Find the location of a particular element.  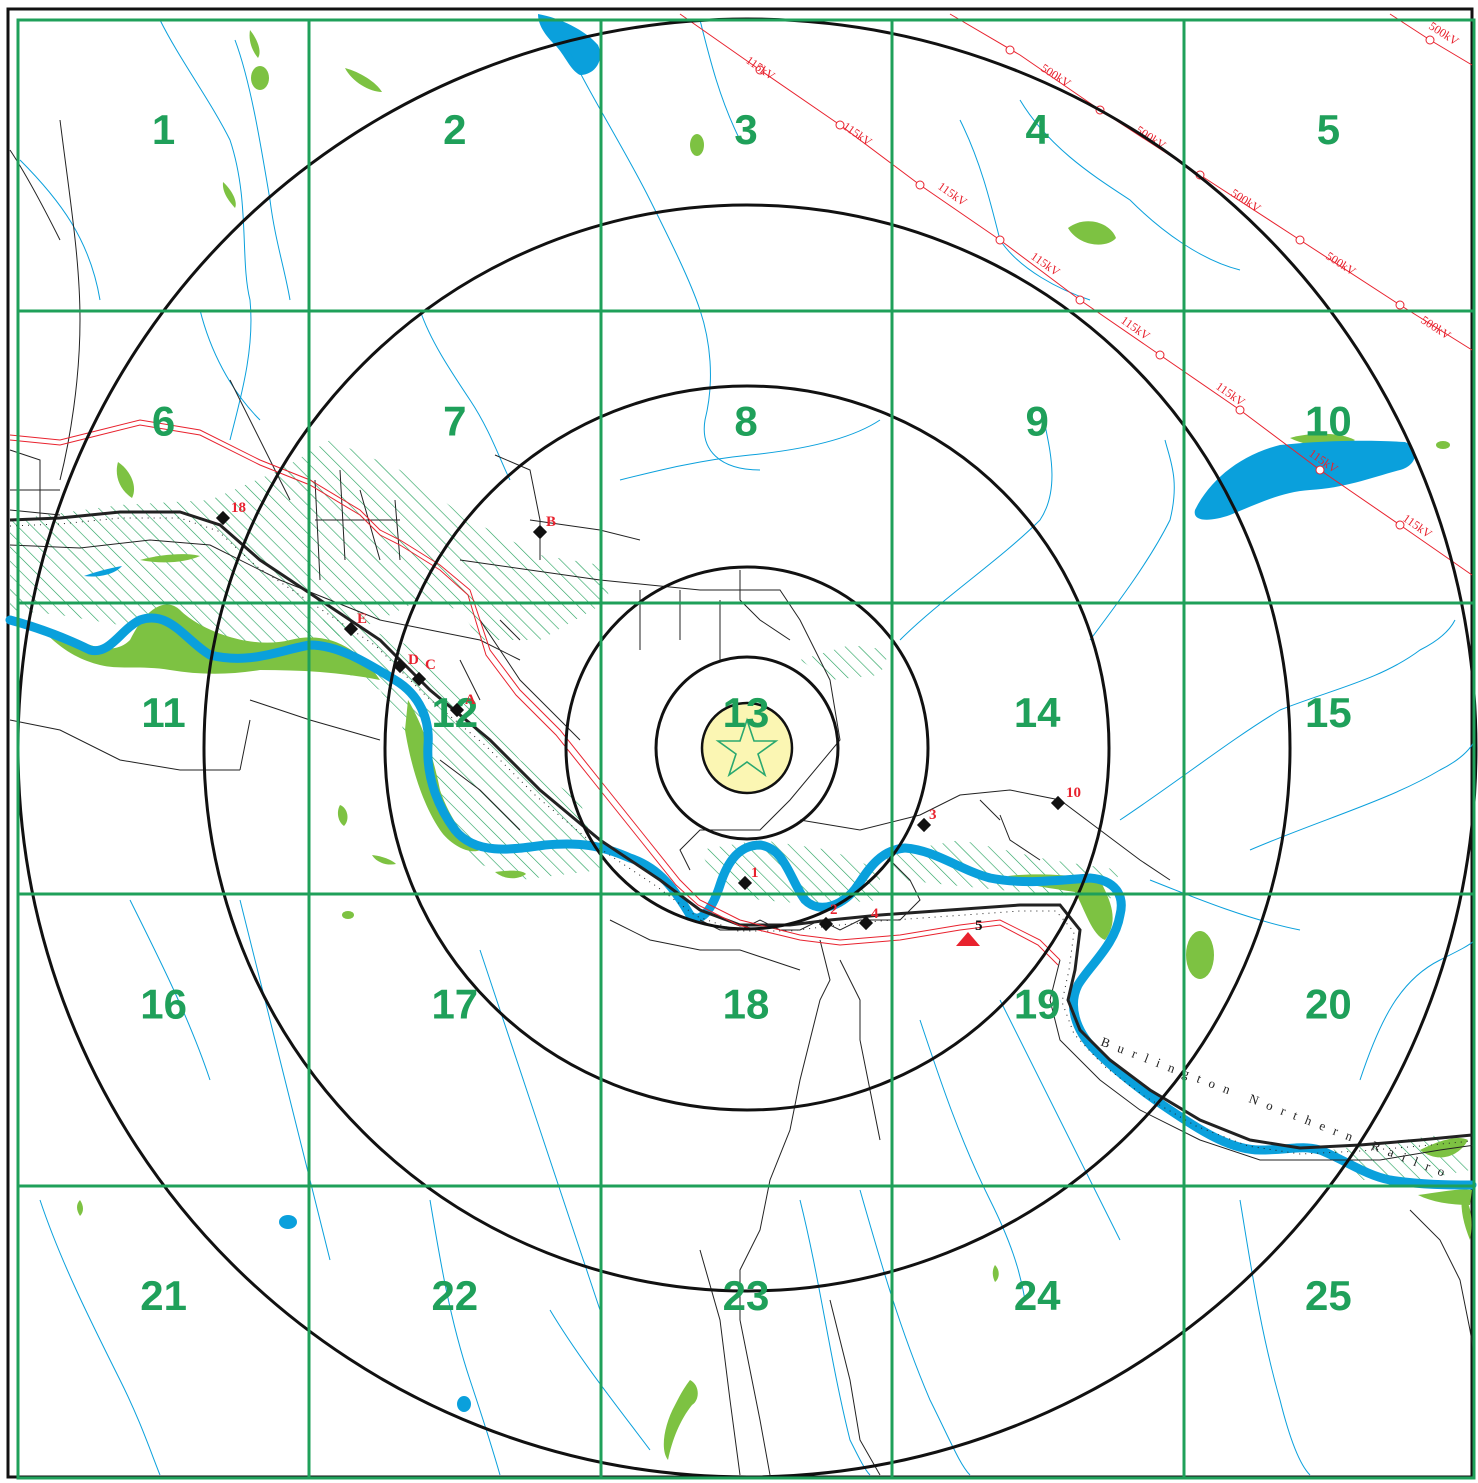

marker-label: 10 is located at coordinates (1073, 793).